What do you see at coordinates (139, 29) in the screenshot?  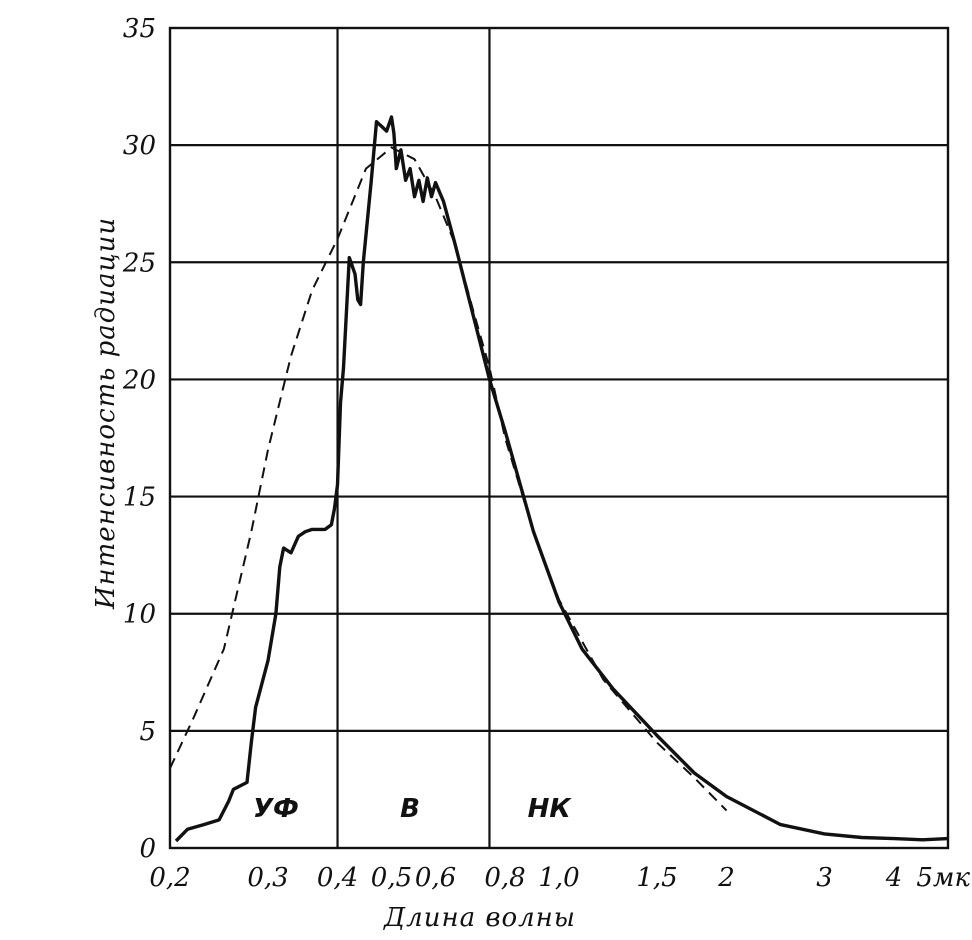 I see `y-tick-label: 35` at bounding box center [139, 29].